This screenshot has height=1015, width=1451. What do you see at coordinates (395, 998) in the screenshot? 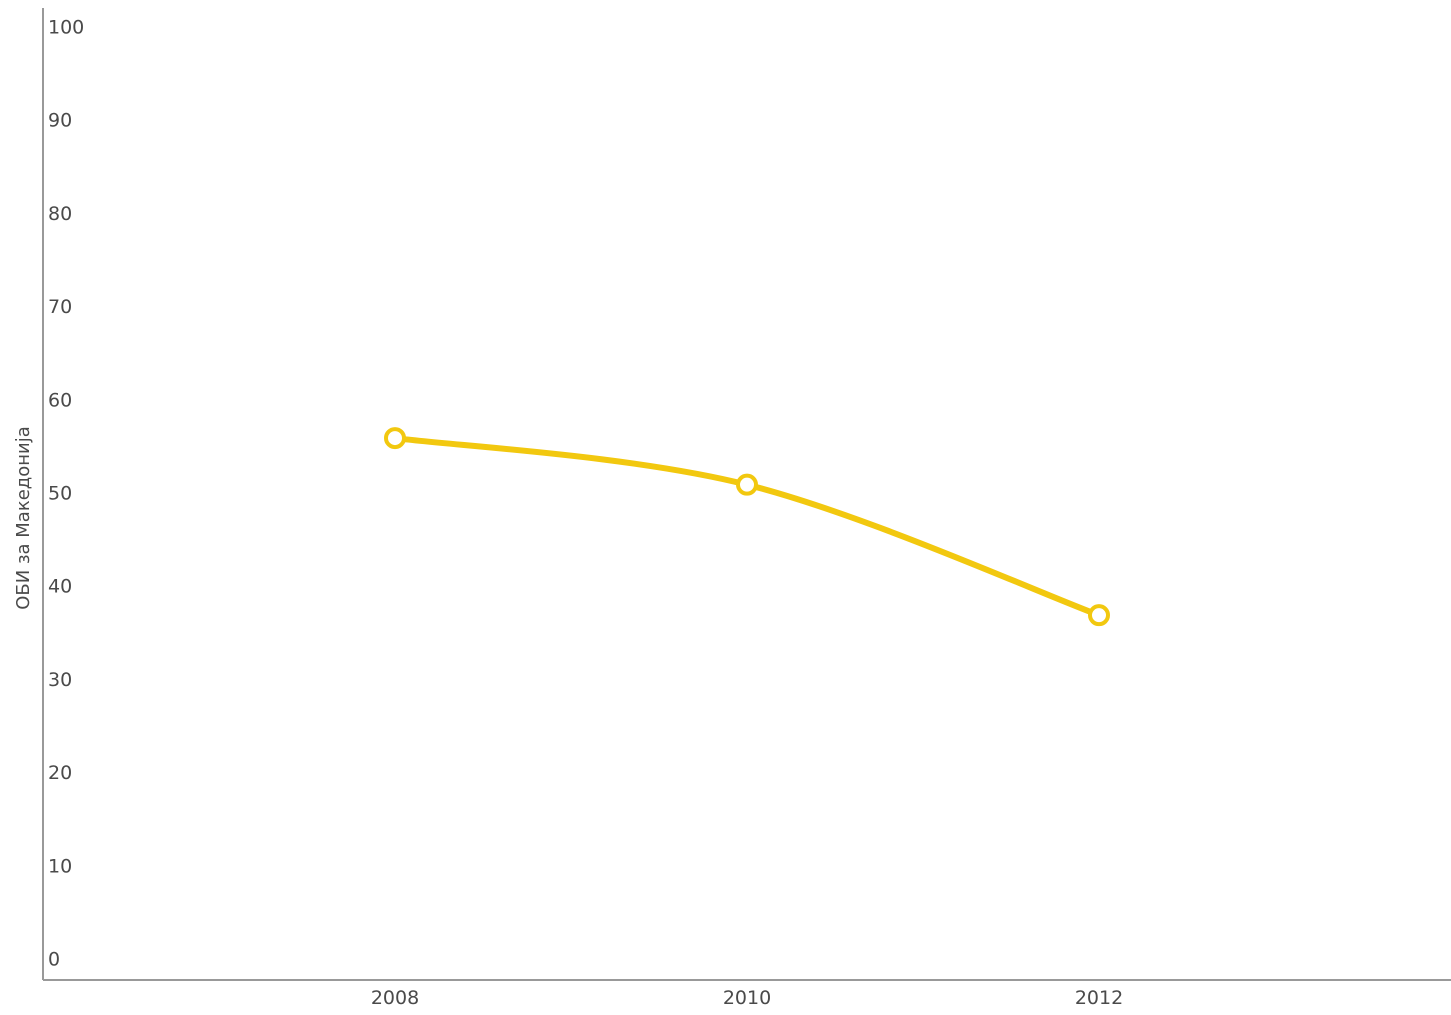
I see `x-tick-label: 2008` at bounding box center [395, 998].